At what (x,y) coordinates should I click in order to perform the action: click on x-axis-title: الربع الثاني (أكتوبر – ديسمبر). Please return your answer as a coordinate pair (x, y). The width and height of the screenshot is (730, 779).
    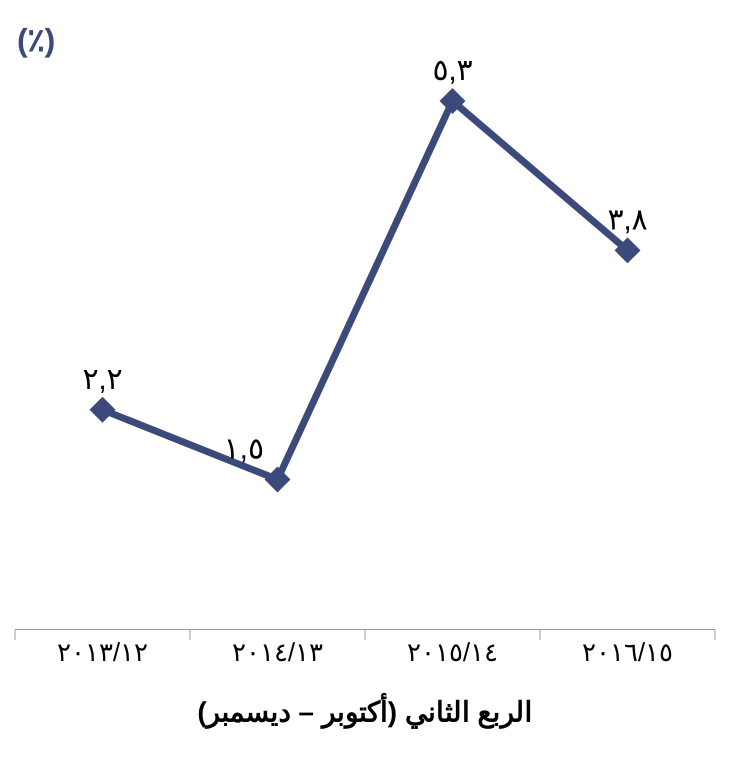
    Looking at the image, I should click on (365, 711).